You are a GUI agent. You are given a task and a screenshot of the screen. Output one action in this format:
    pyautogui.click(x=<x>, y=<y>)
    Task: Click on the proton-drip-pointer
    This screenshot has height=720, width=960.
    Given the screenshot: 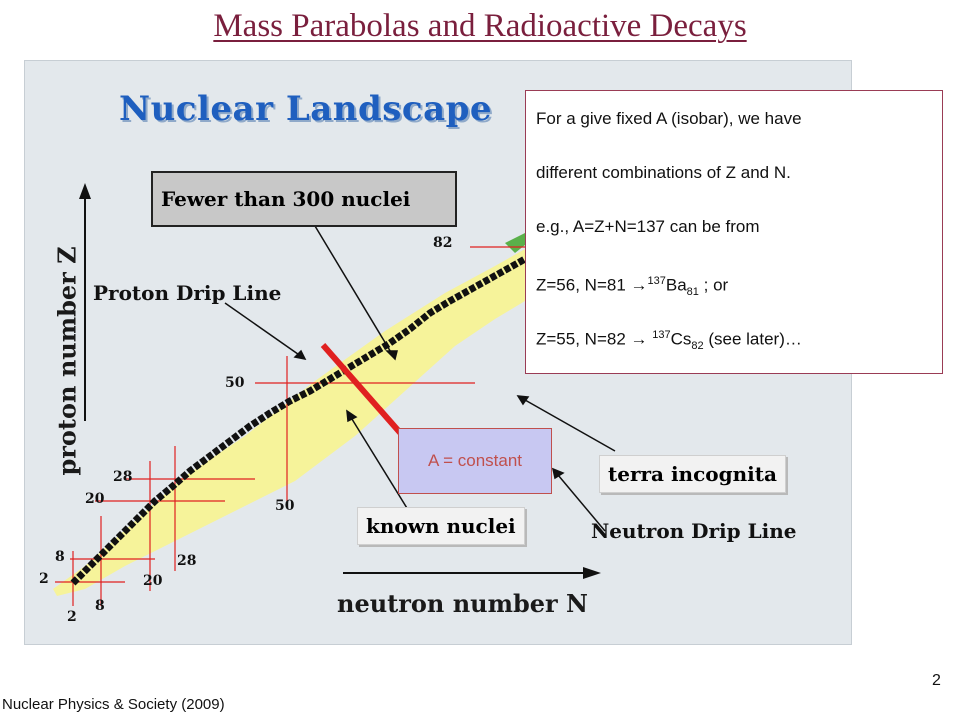 What is the action you would take?
    pyautogui.click(x=265, y=331)
    